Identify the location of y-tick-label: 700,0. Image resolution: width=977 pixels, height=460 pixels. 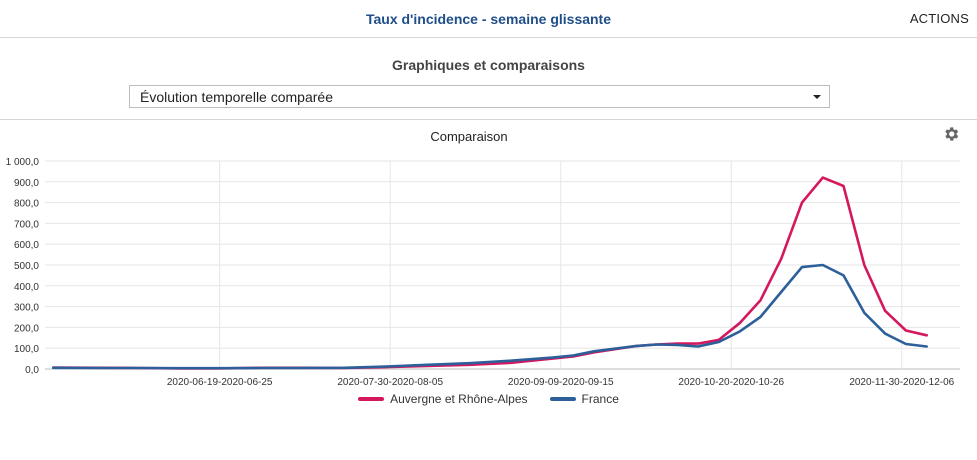
(26, 224).